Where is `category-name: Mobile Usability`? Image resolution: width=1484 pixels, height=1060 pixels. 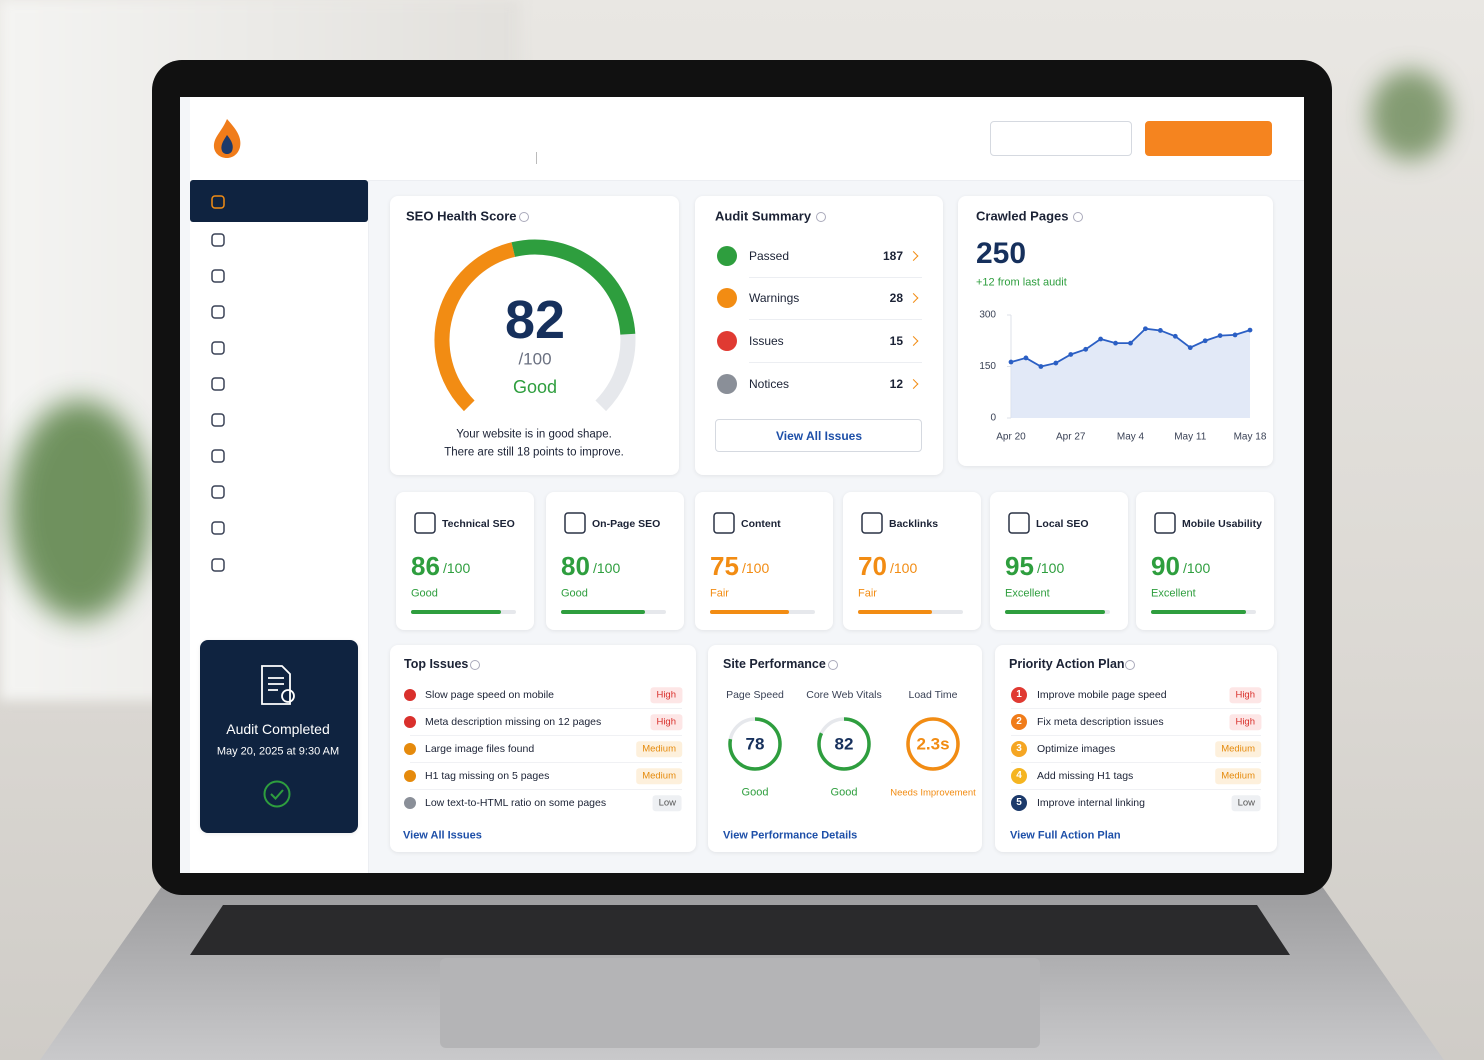 category-name: Mobile Usability is located at coordinates (1222, 523).